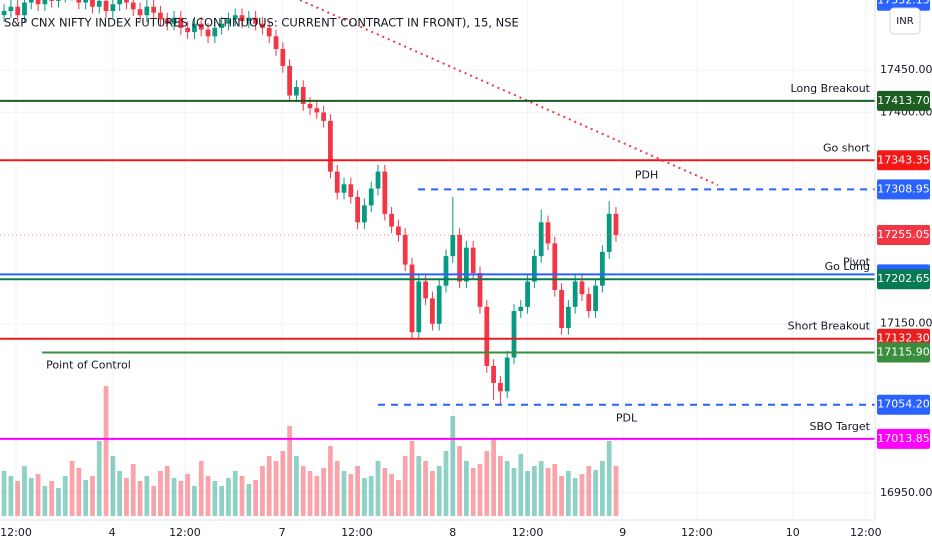 The image size is (932, 550). I want to click on y-tick-label: 17150.00, so click(906, 323).